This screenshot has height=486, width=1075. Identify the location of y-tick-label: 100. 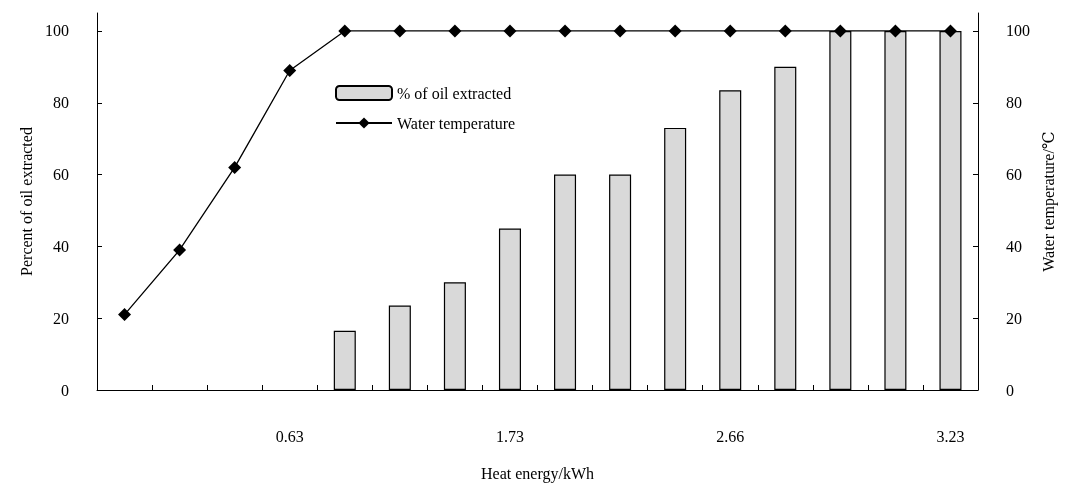
(57, 31).